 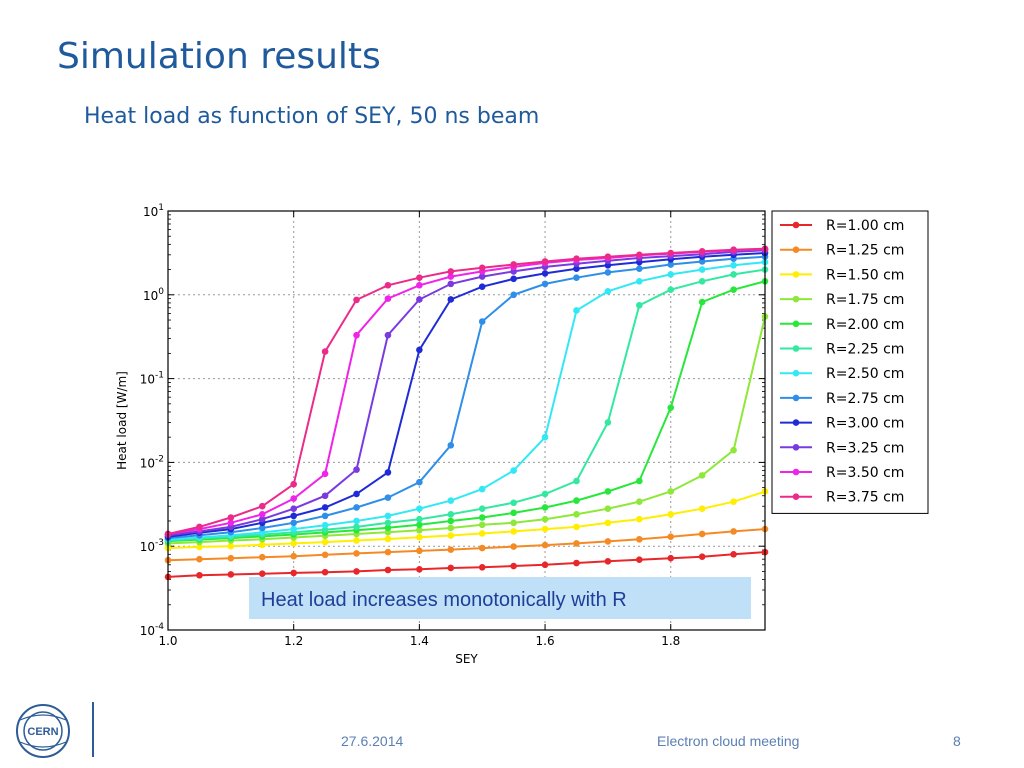 What do you see at coordinates (43, 731) in the screenshot?
I see `cern-logo: CERN` at bounding box center [43, 731].